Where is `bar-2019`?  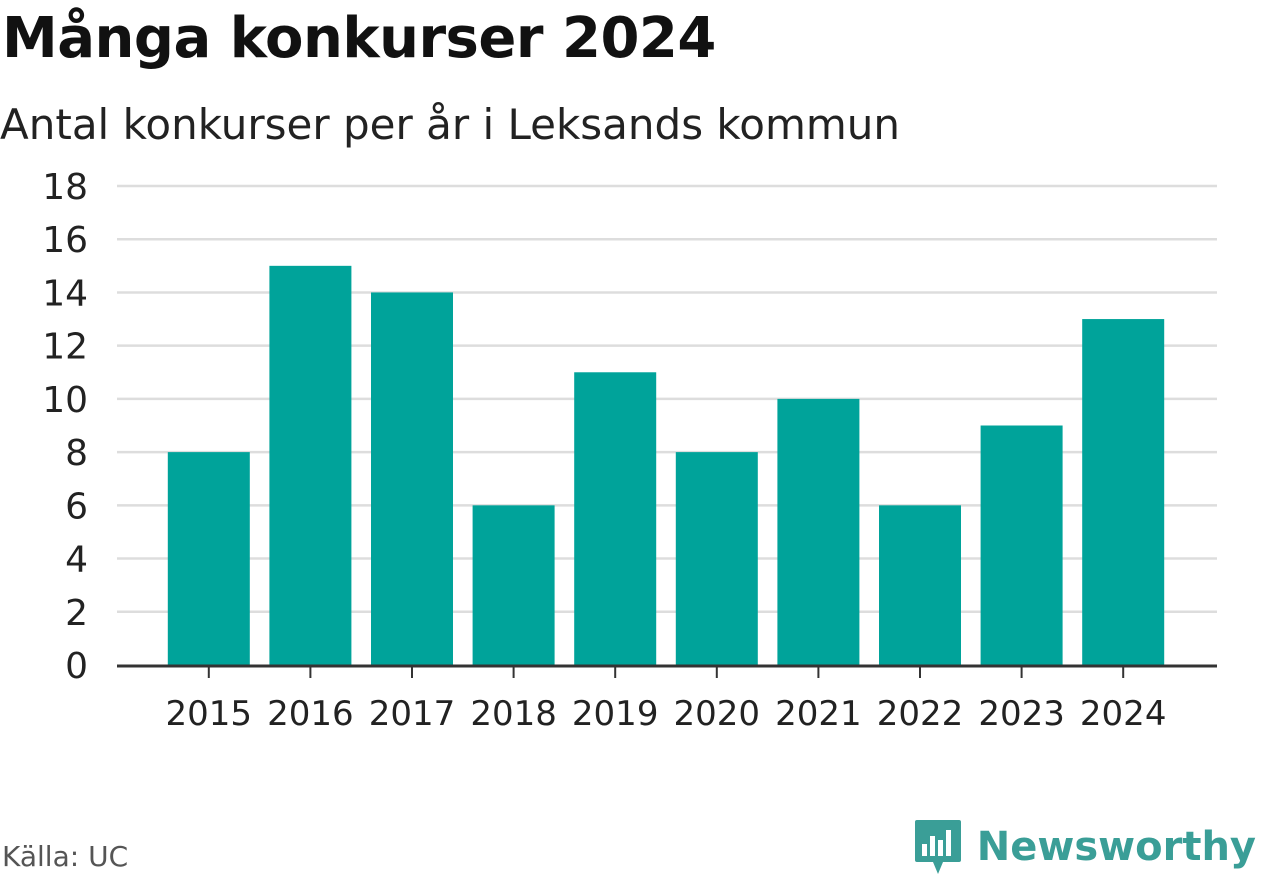 bar-2019 is located at coordinates (615, 518).